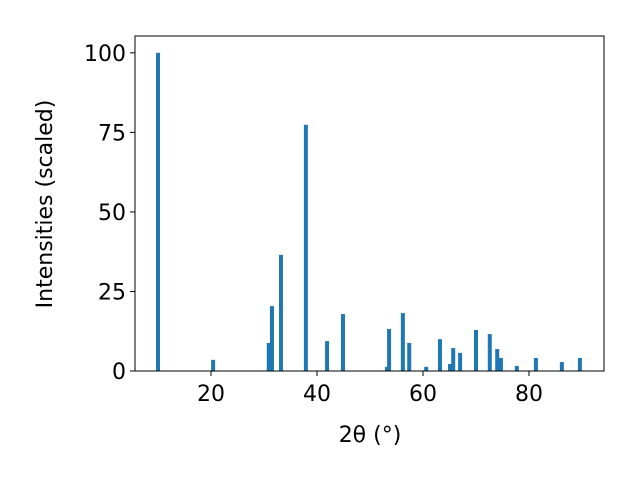  What do you see at coordinates (370, 435) in the screenshot?
I see `x-axis-label: 2θ (°)` at bounding box center [370, 435].